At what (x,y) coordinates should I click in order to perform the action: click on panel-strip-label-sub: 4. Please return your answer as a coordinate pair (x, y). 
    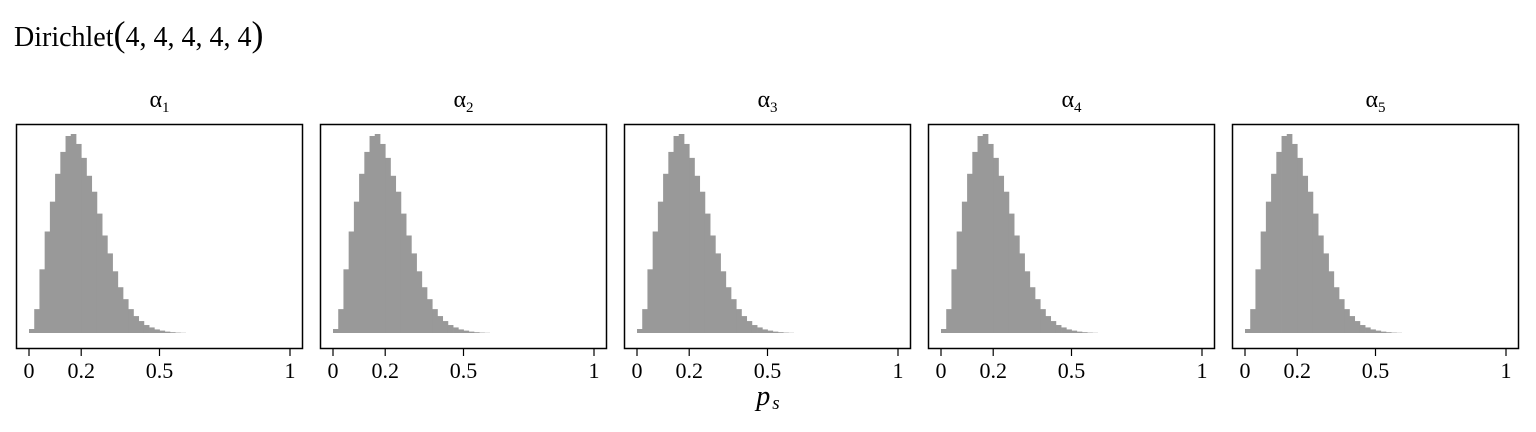
    Looking at the image, I should click on (1078, 108).